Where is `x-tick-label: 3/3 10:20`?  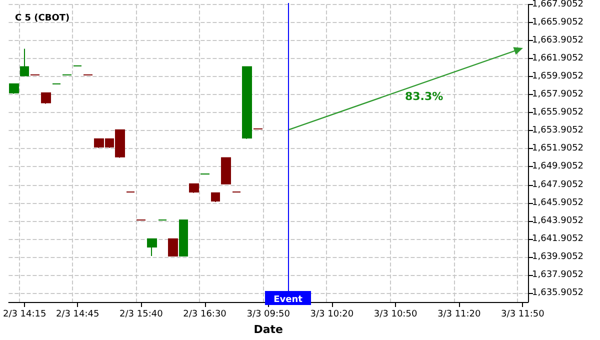
x-tick-label: 3/3 10:20 is located at coordinates (332, 315).